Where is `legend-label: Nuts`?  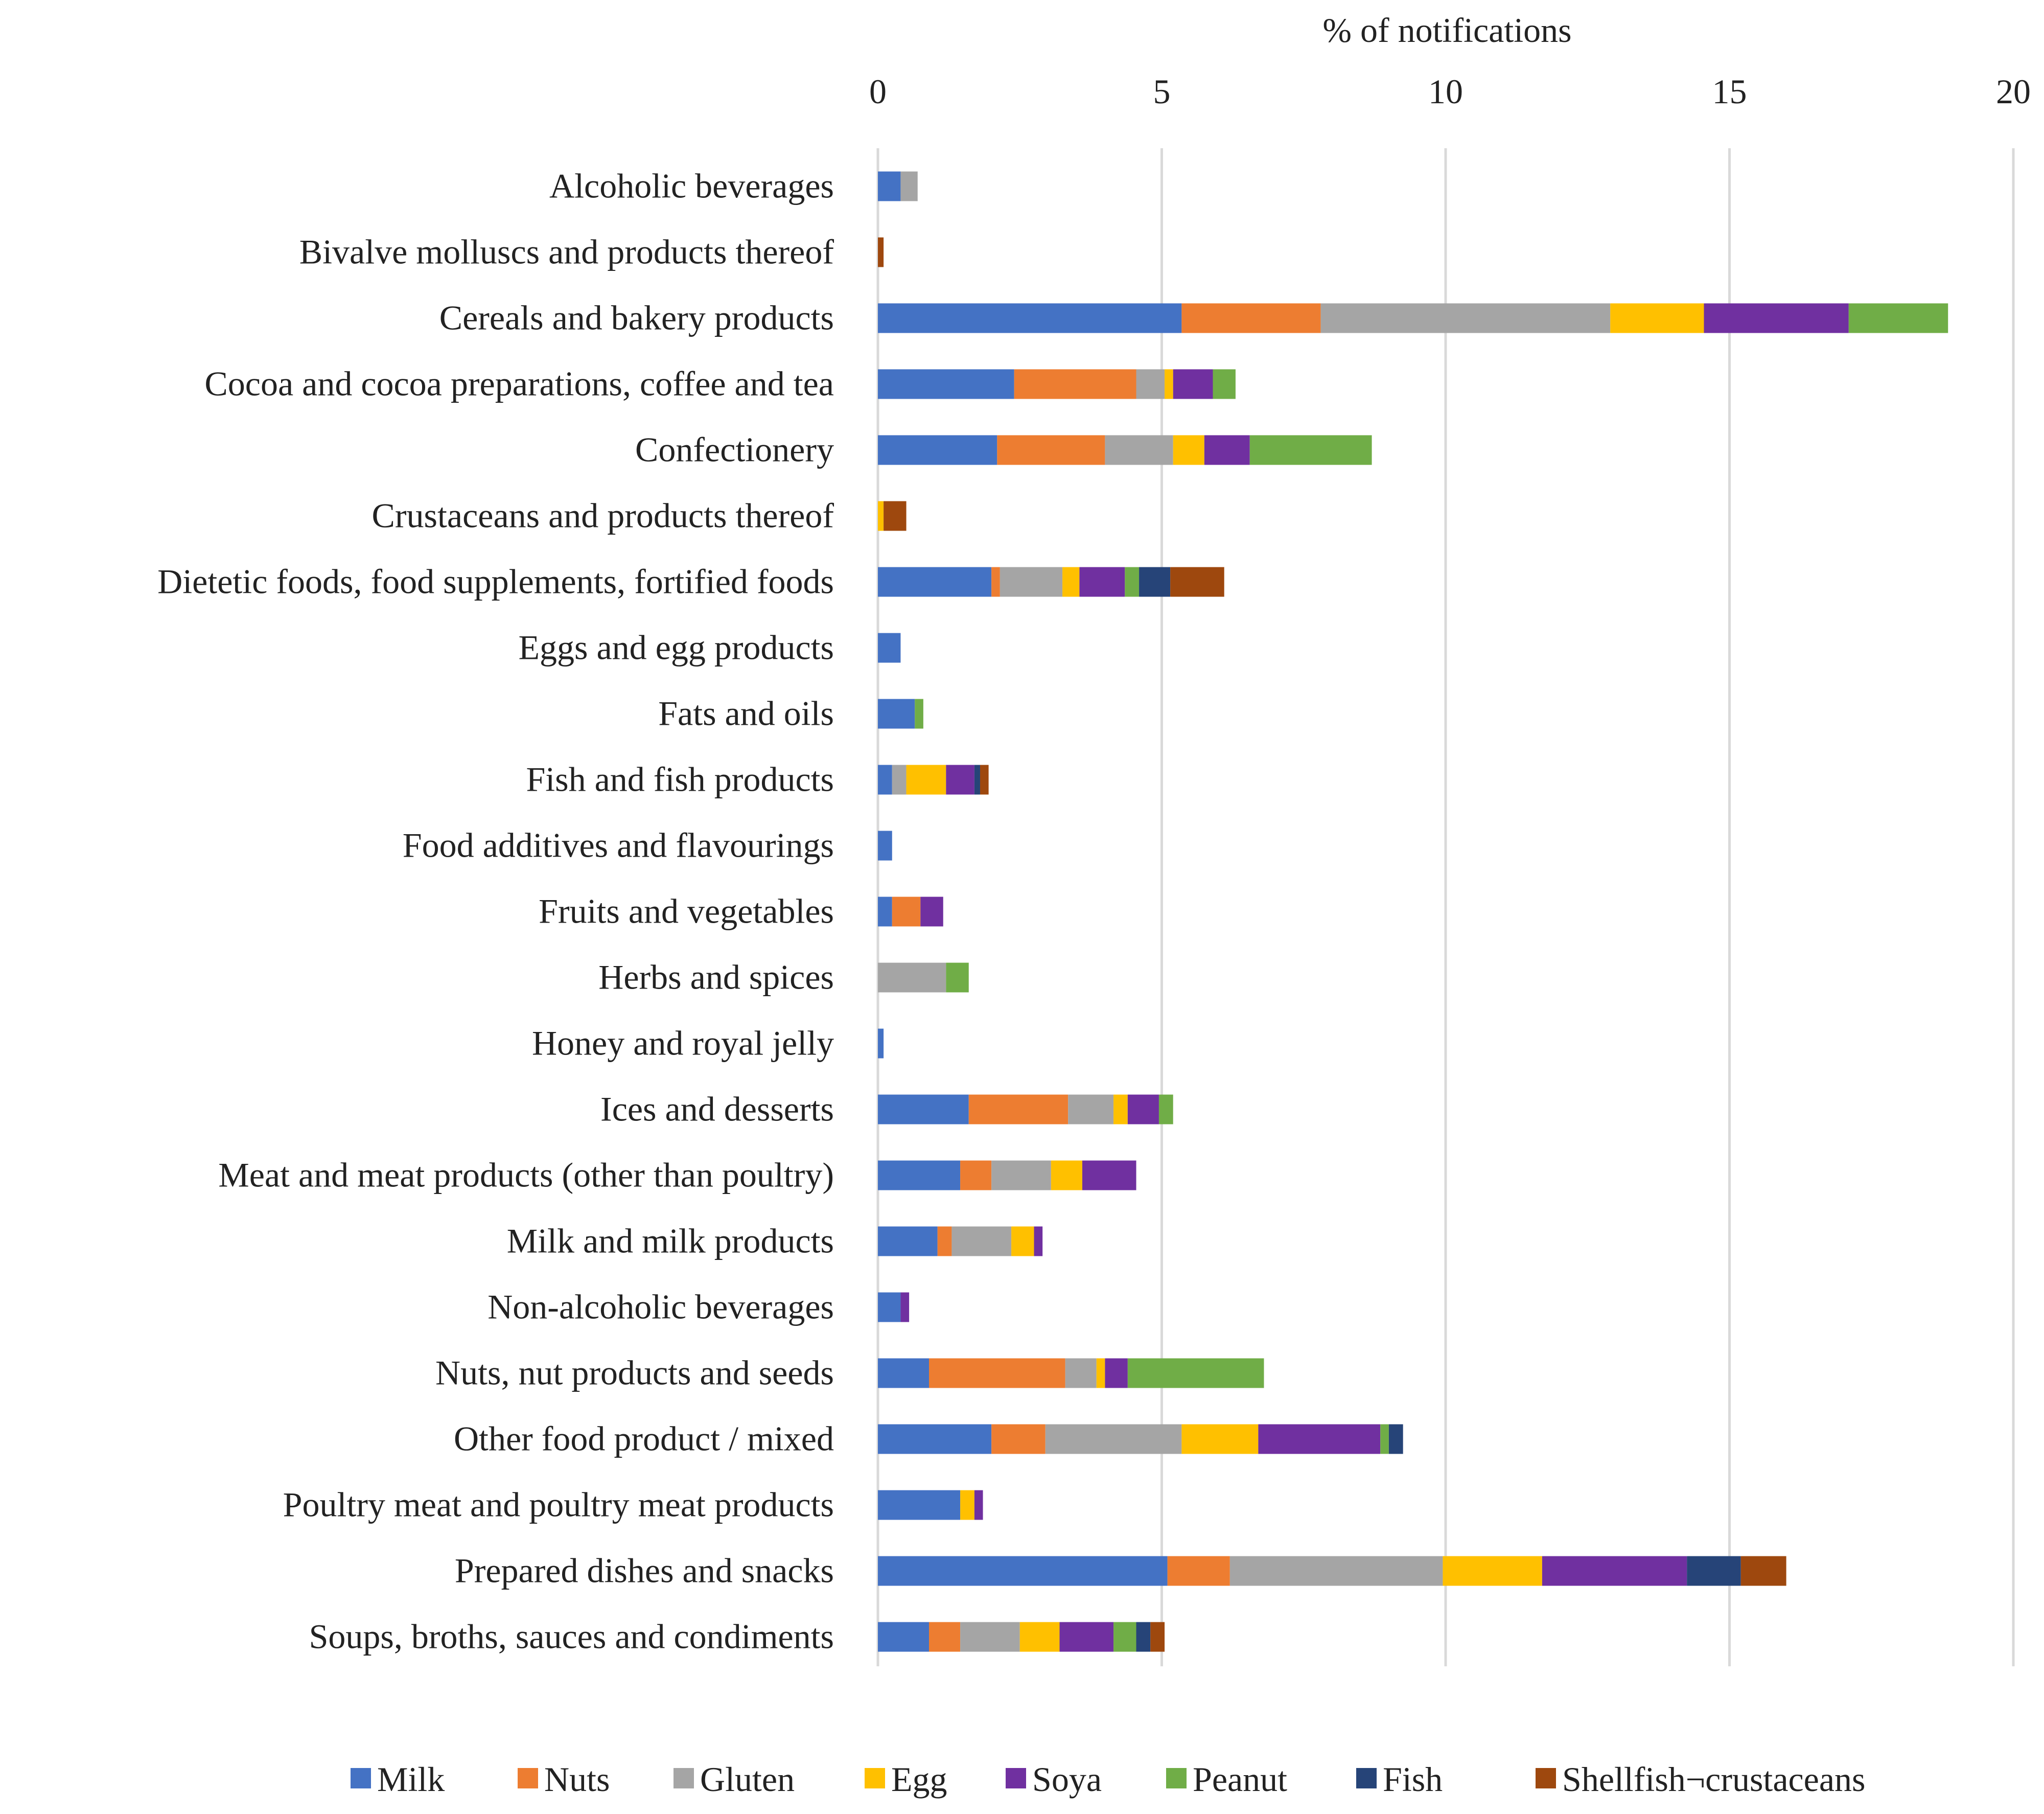
legend-label: Nuts is located at coordinates (577, 1779).